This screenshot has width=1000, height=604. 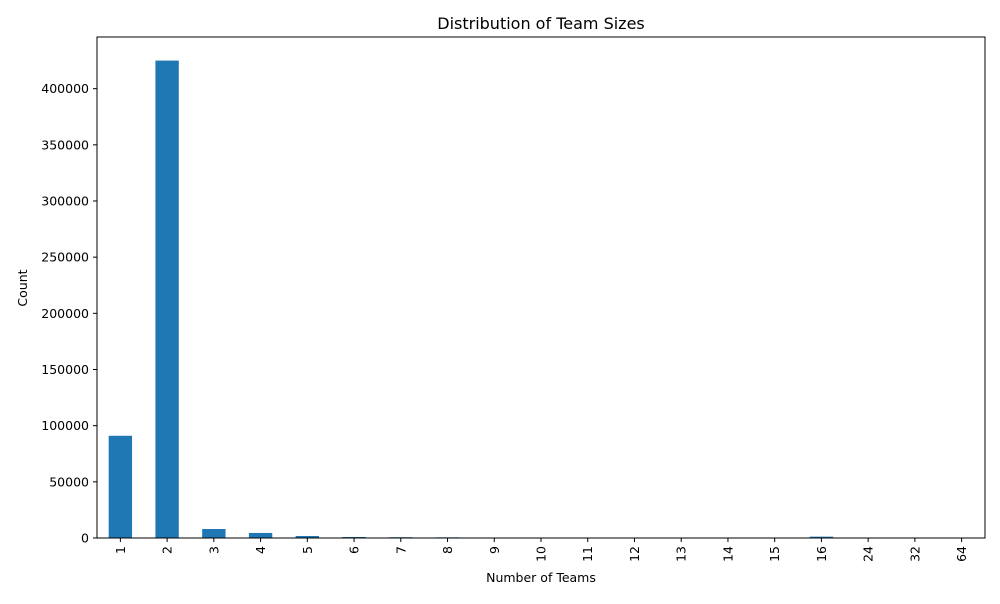 What do you see at coordinates (868, 554) in the screenshot?
I see `x-tick-label: 24` at bounding box center [868, 554].